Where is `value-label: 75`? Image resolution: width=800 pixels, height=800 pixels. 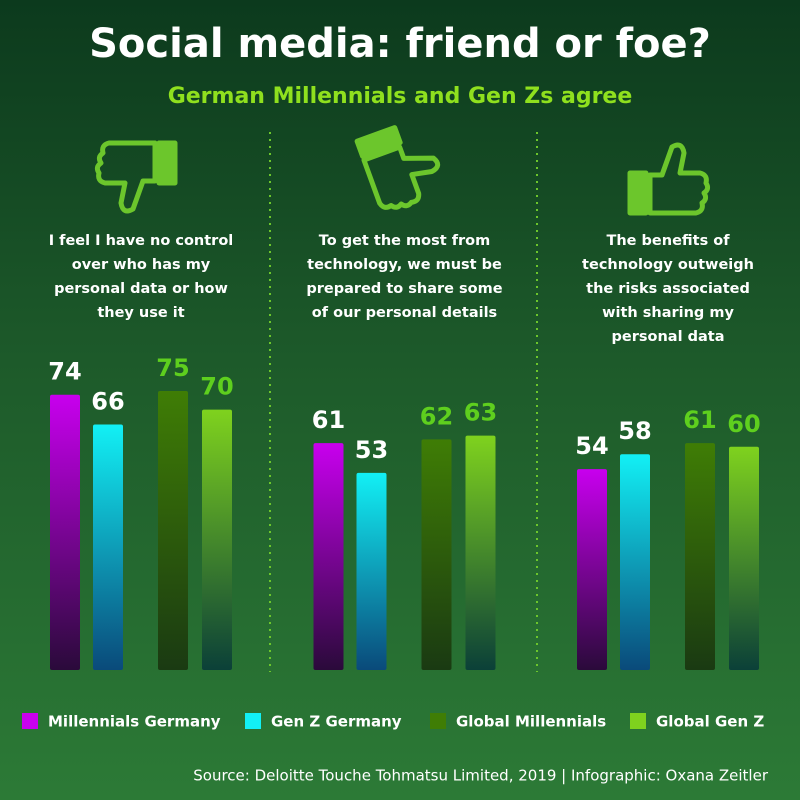 value-label: 75 is located at coordinates (172, 368).